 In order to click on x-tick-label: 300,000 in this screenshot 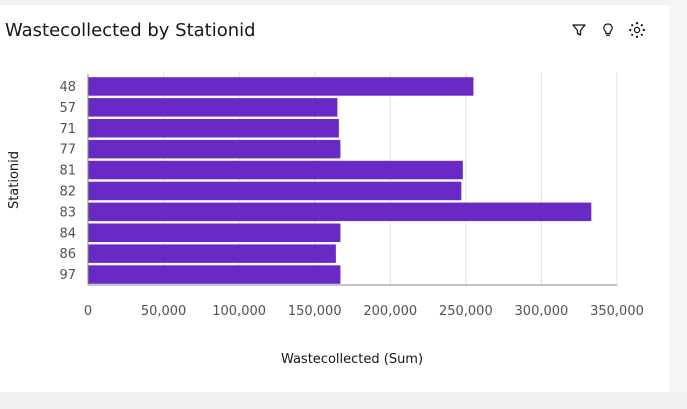, I will do `click(542, 311)`.